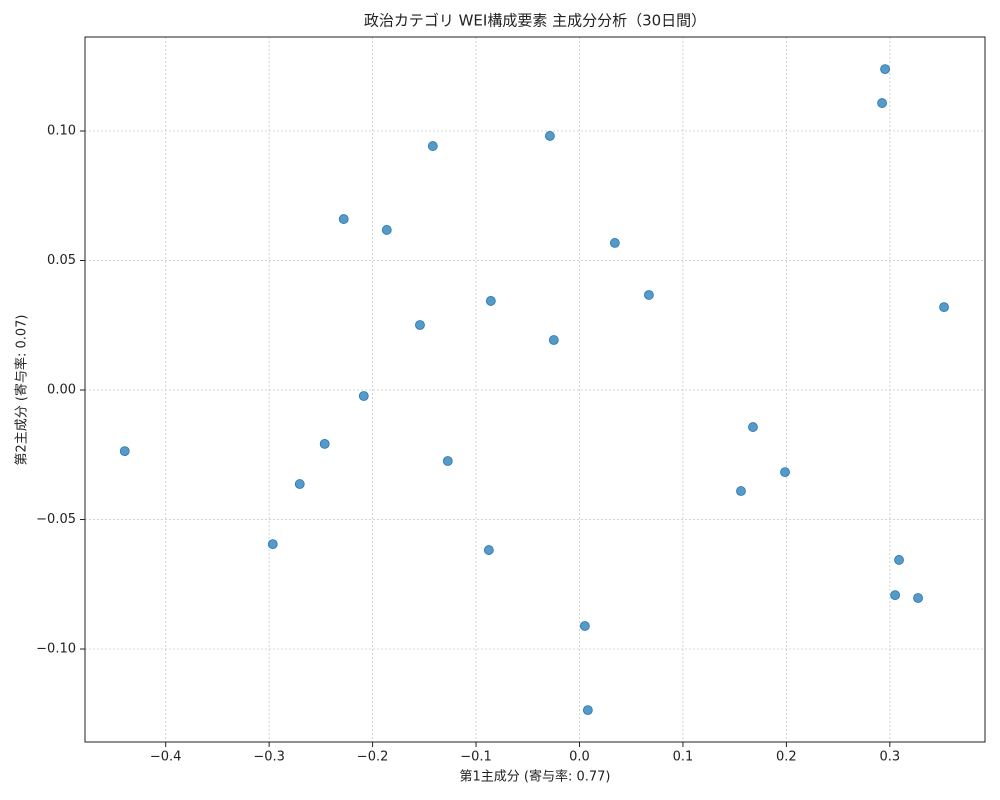 The width and height of the screenshot is (1000, 800). What do you see at coordinates (56, 649) in the screenshot?
I see `y-tick-label: −0.10` at bounding box center [56, 649].